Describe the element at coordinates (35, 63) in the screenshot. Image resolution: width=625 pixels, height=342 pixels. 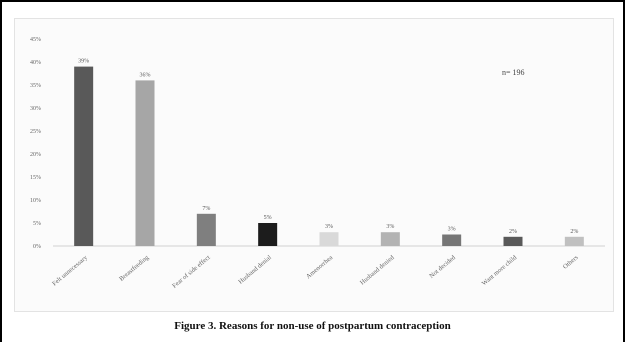
I see `y-tick-label: 40%` at that location.